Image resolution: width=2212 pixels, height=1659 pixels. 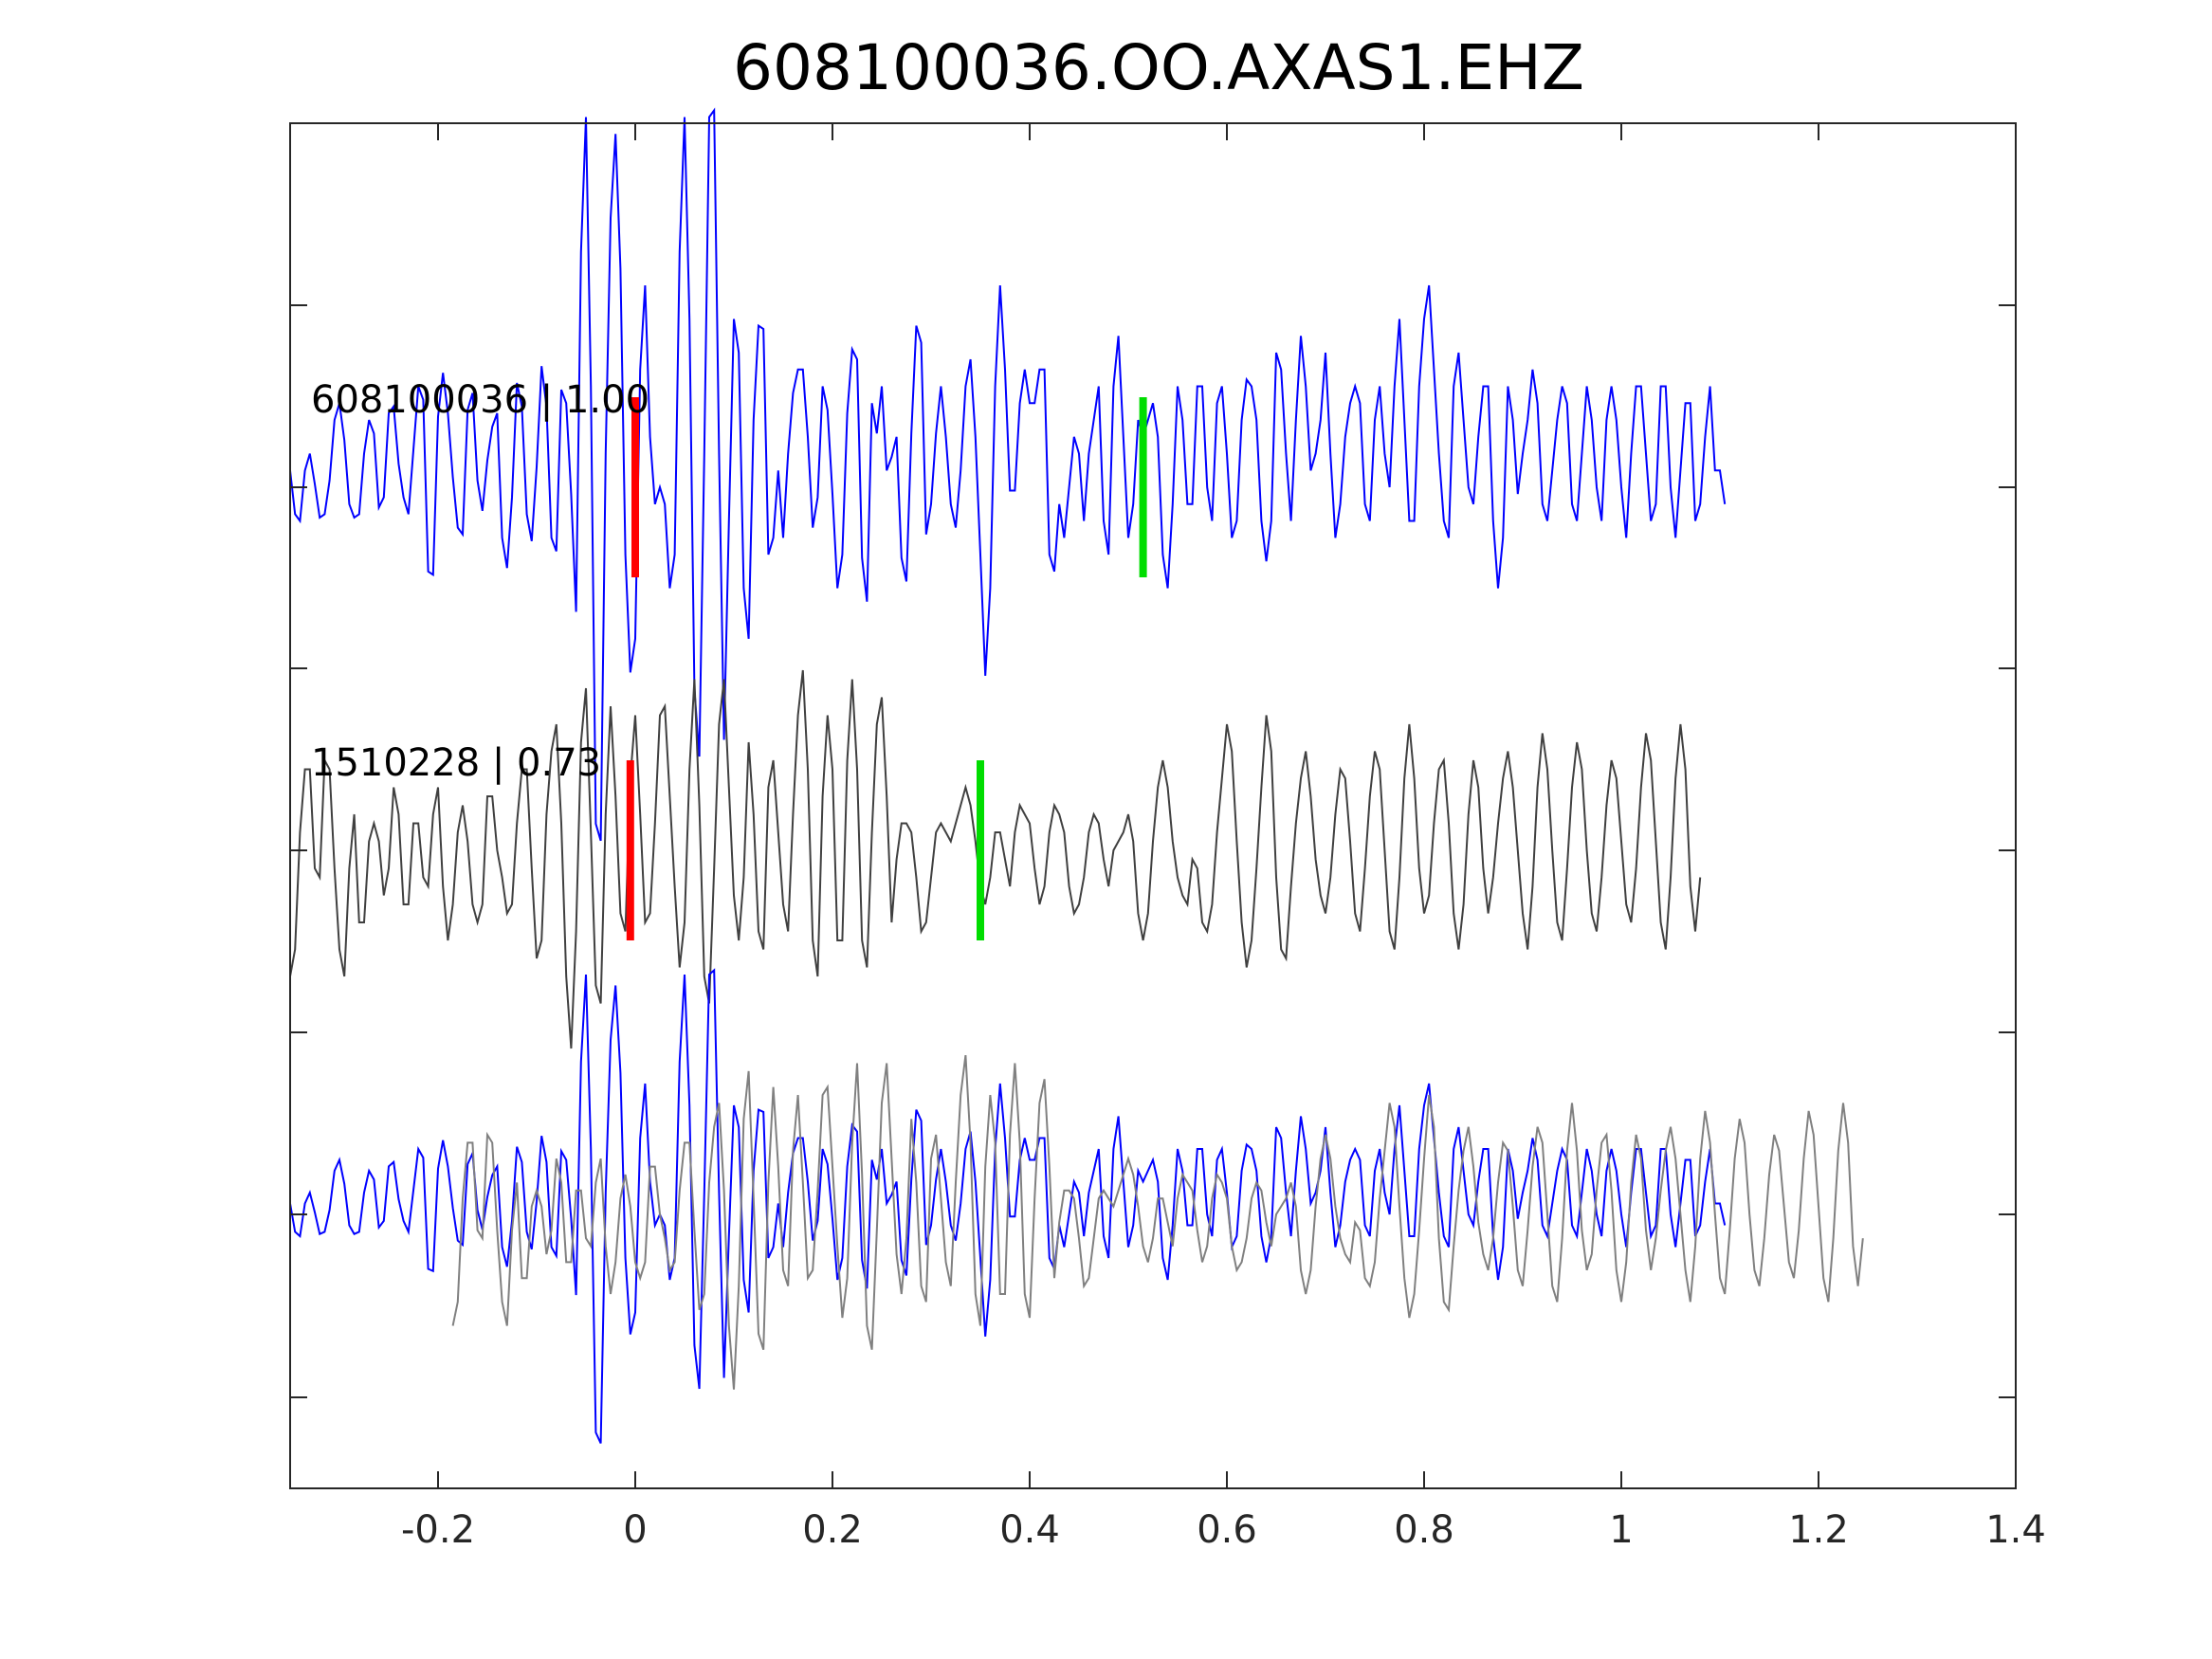 What do you see at coordinates (832, 1530) in the screenshot?
I see `x-tick-label: 0.2` at bounding box center [832, 1530].